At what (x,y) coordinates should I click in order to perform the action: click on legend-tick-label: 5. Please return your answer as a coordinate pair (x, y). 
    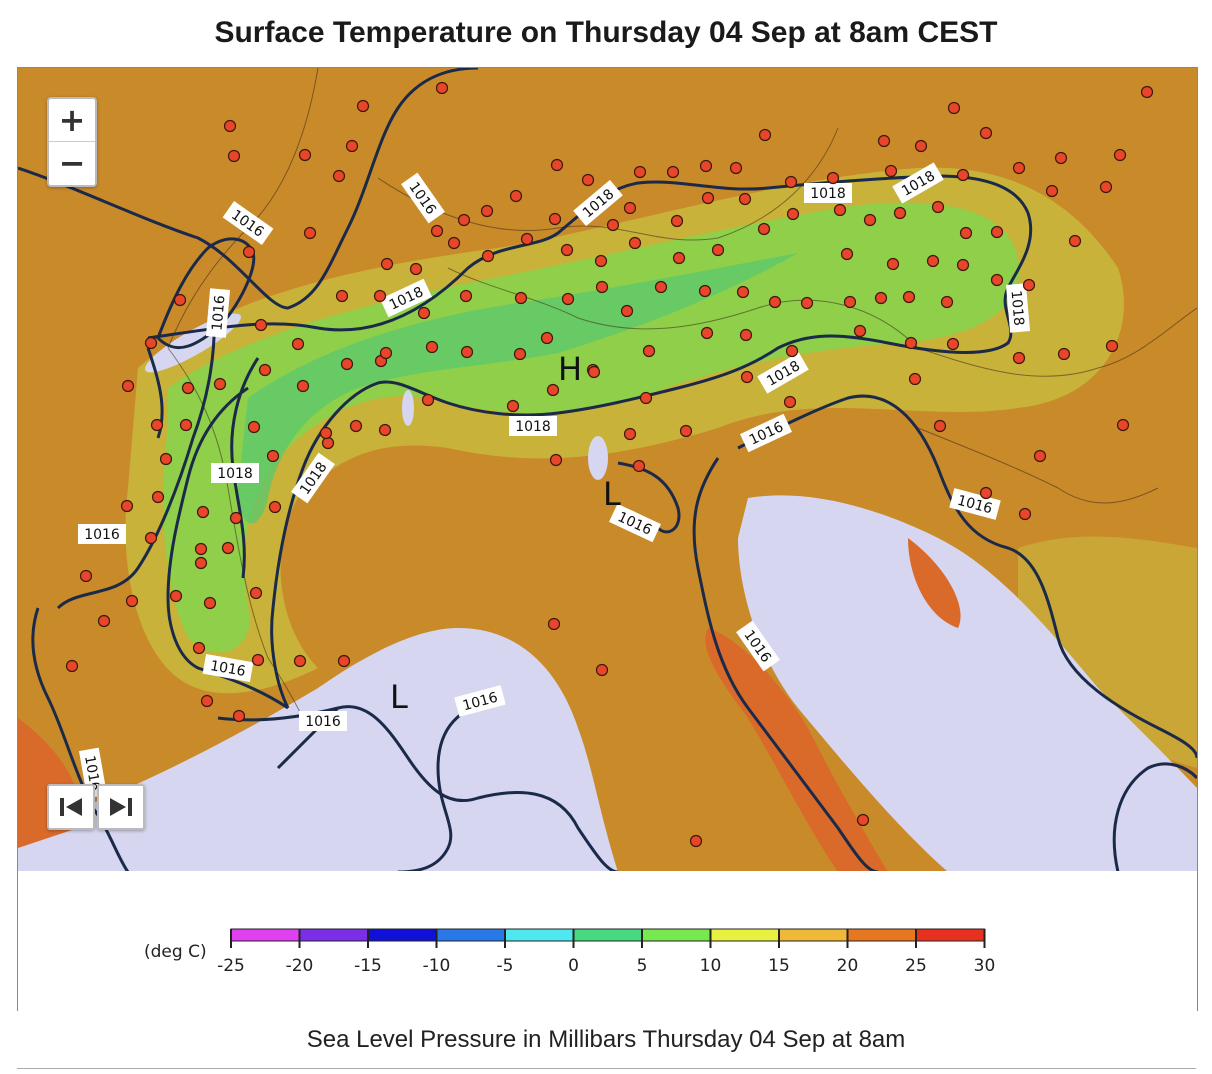
    Looking at the image, I should click on (642, 966).